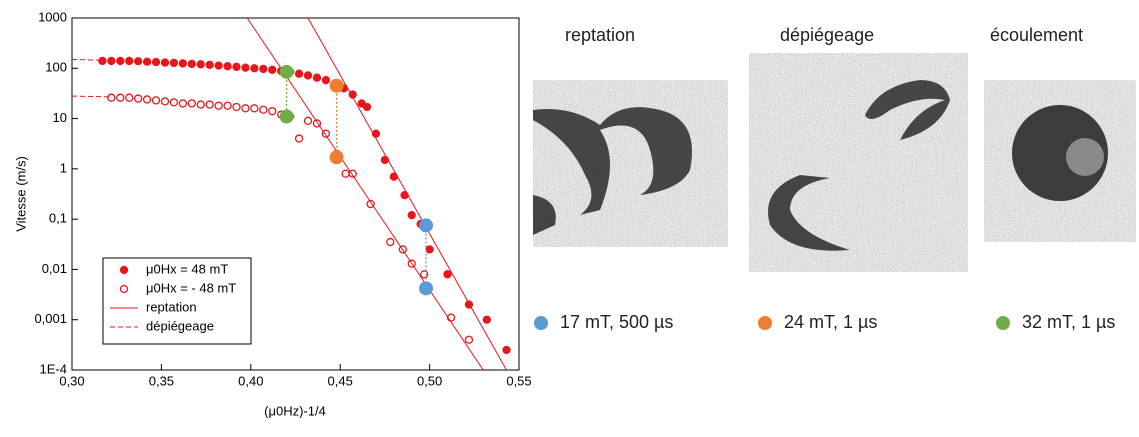  What do you see at coordinates (830, 322) in the screenshot?
I see `image-caption: 24 mT, 1 µs` at bounding box center [830, 322].